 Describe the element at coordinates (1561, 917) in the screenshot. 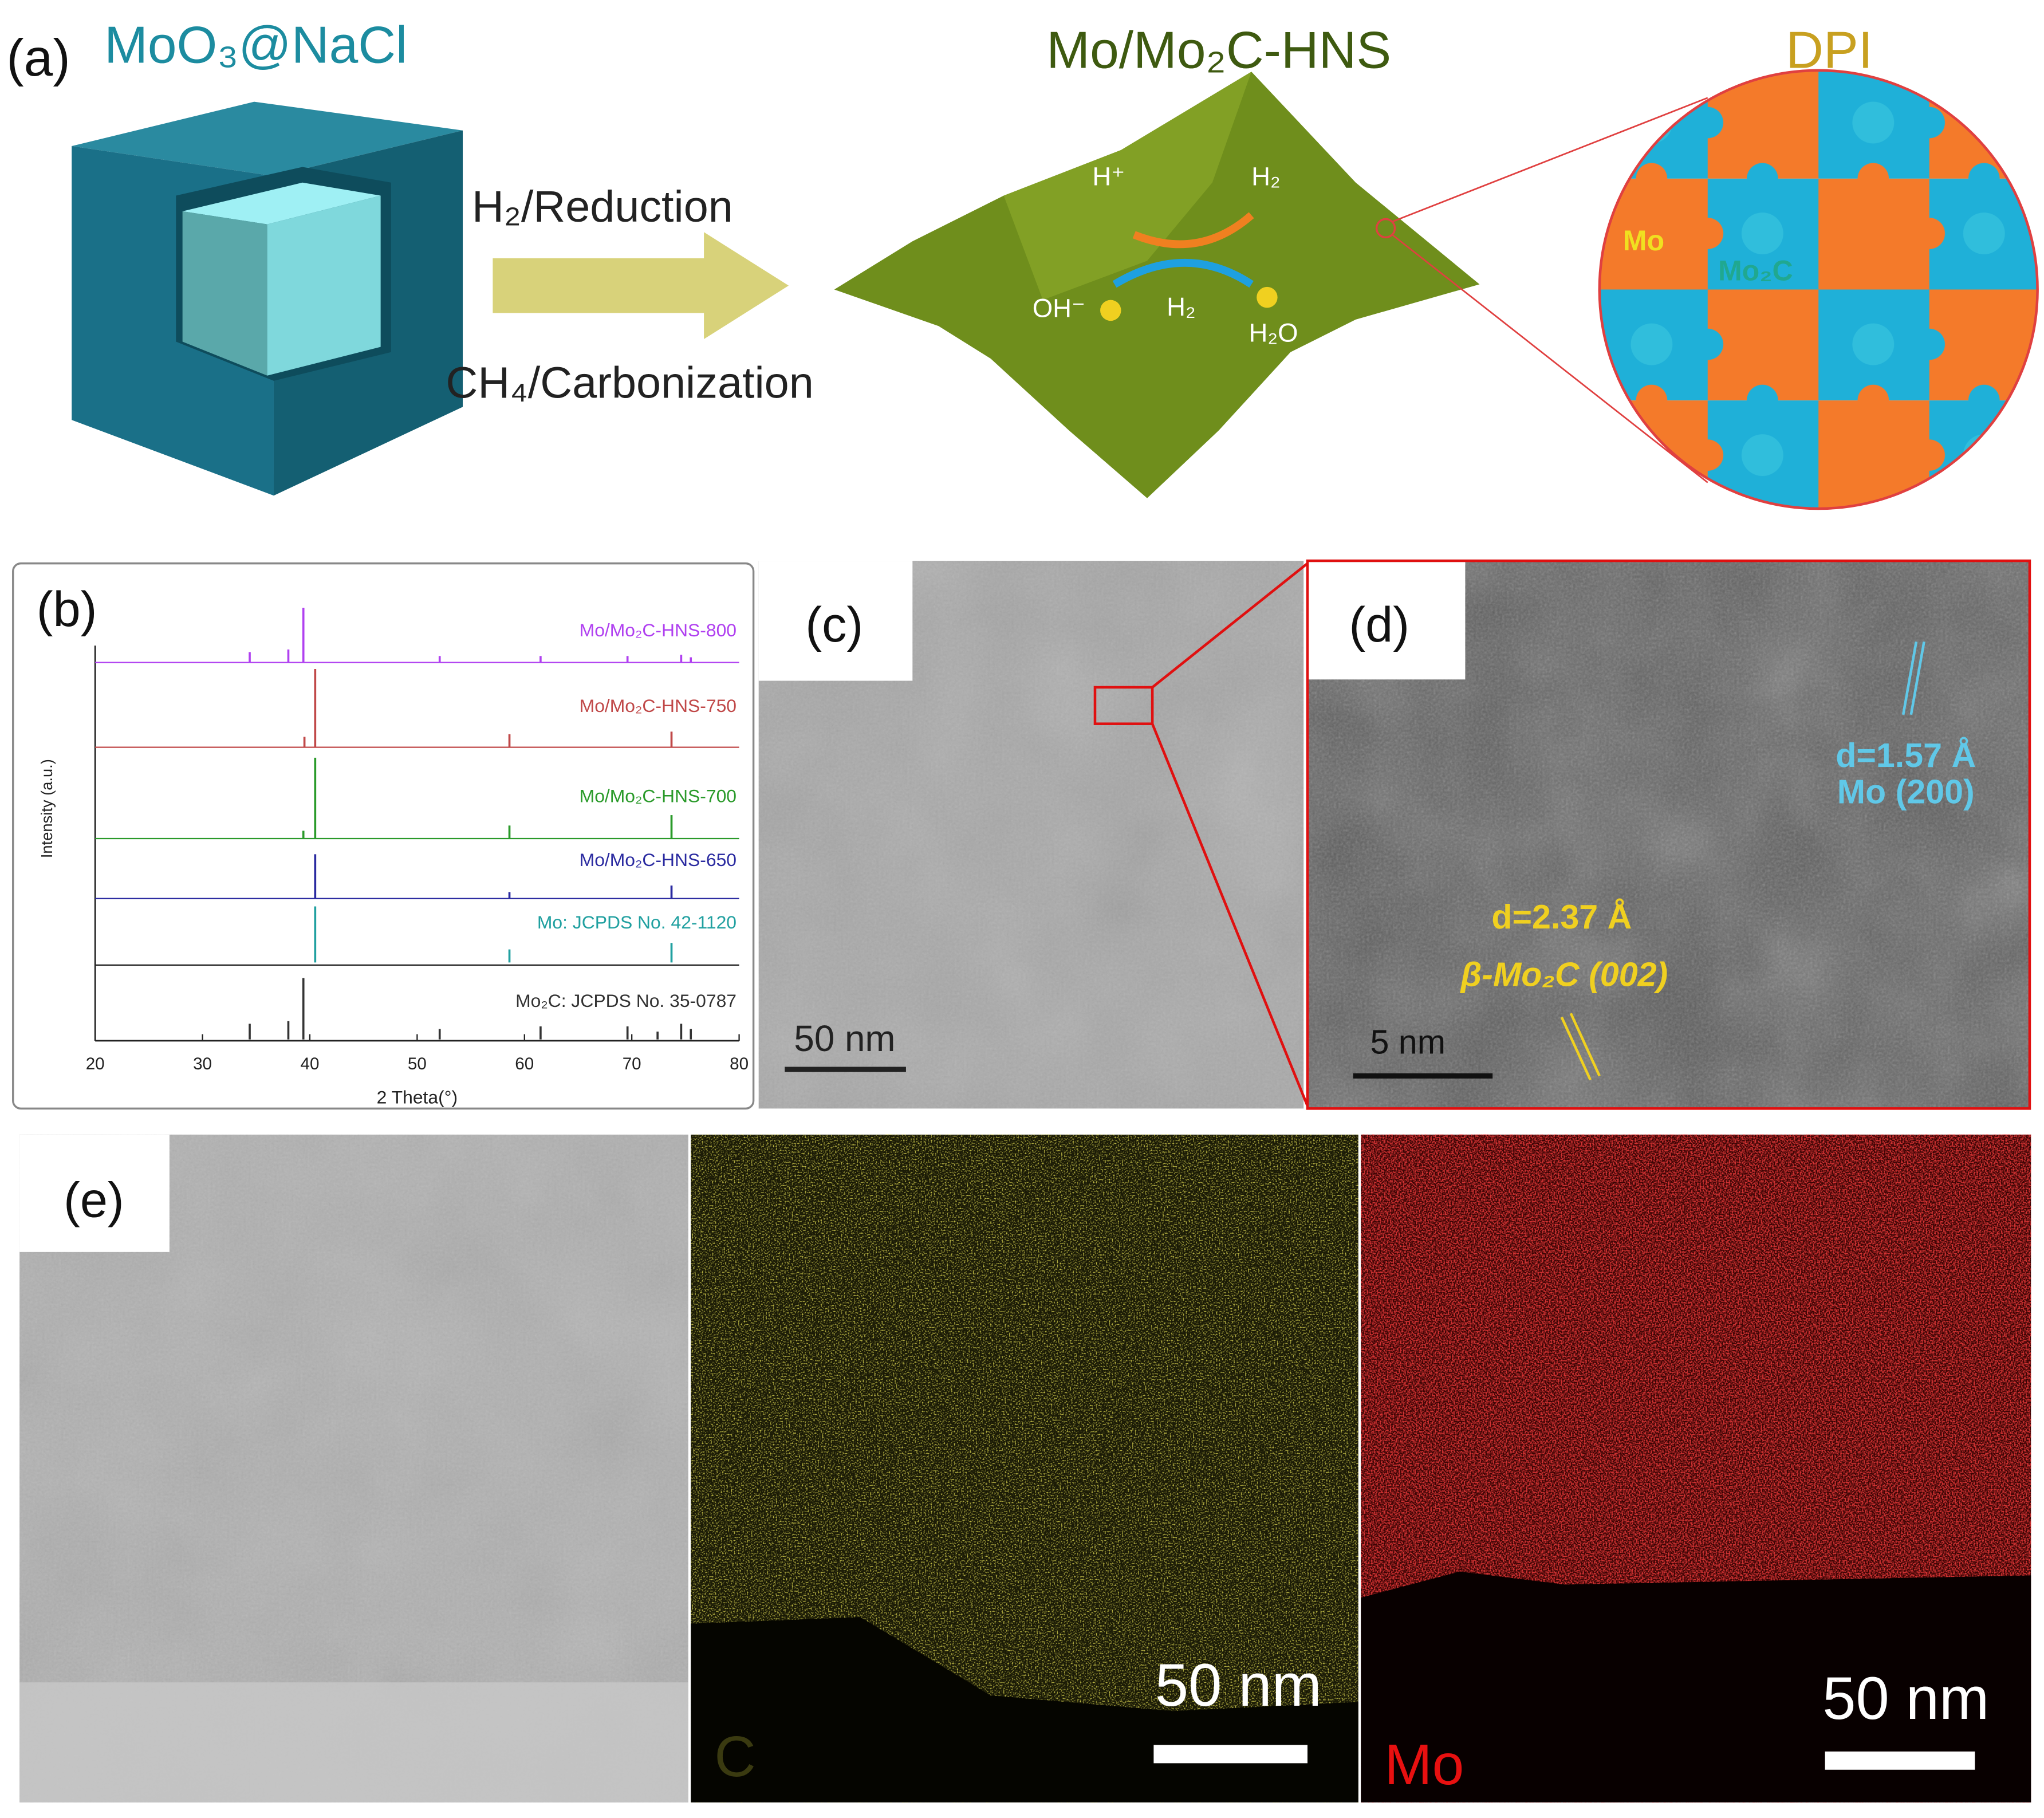

I see `spacing-label: d=2.37 Å` at that location.